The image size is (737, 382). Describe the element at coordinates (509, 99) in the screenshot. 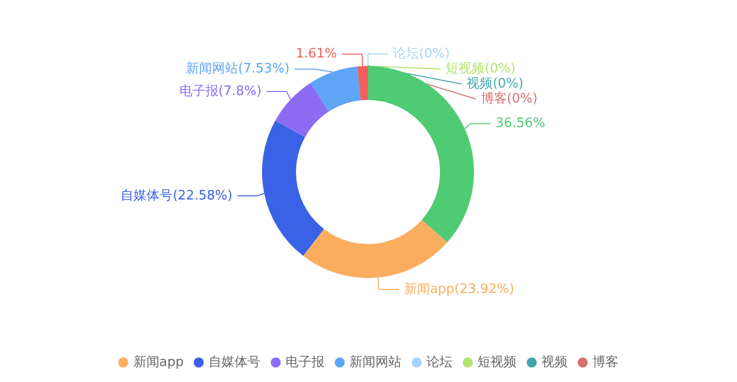

I see `text: 博客(0%)` at that location.